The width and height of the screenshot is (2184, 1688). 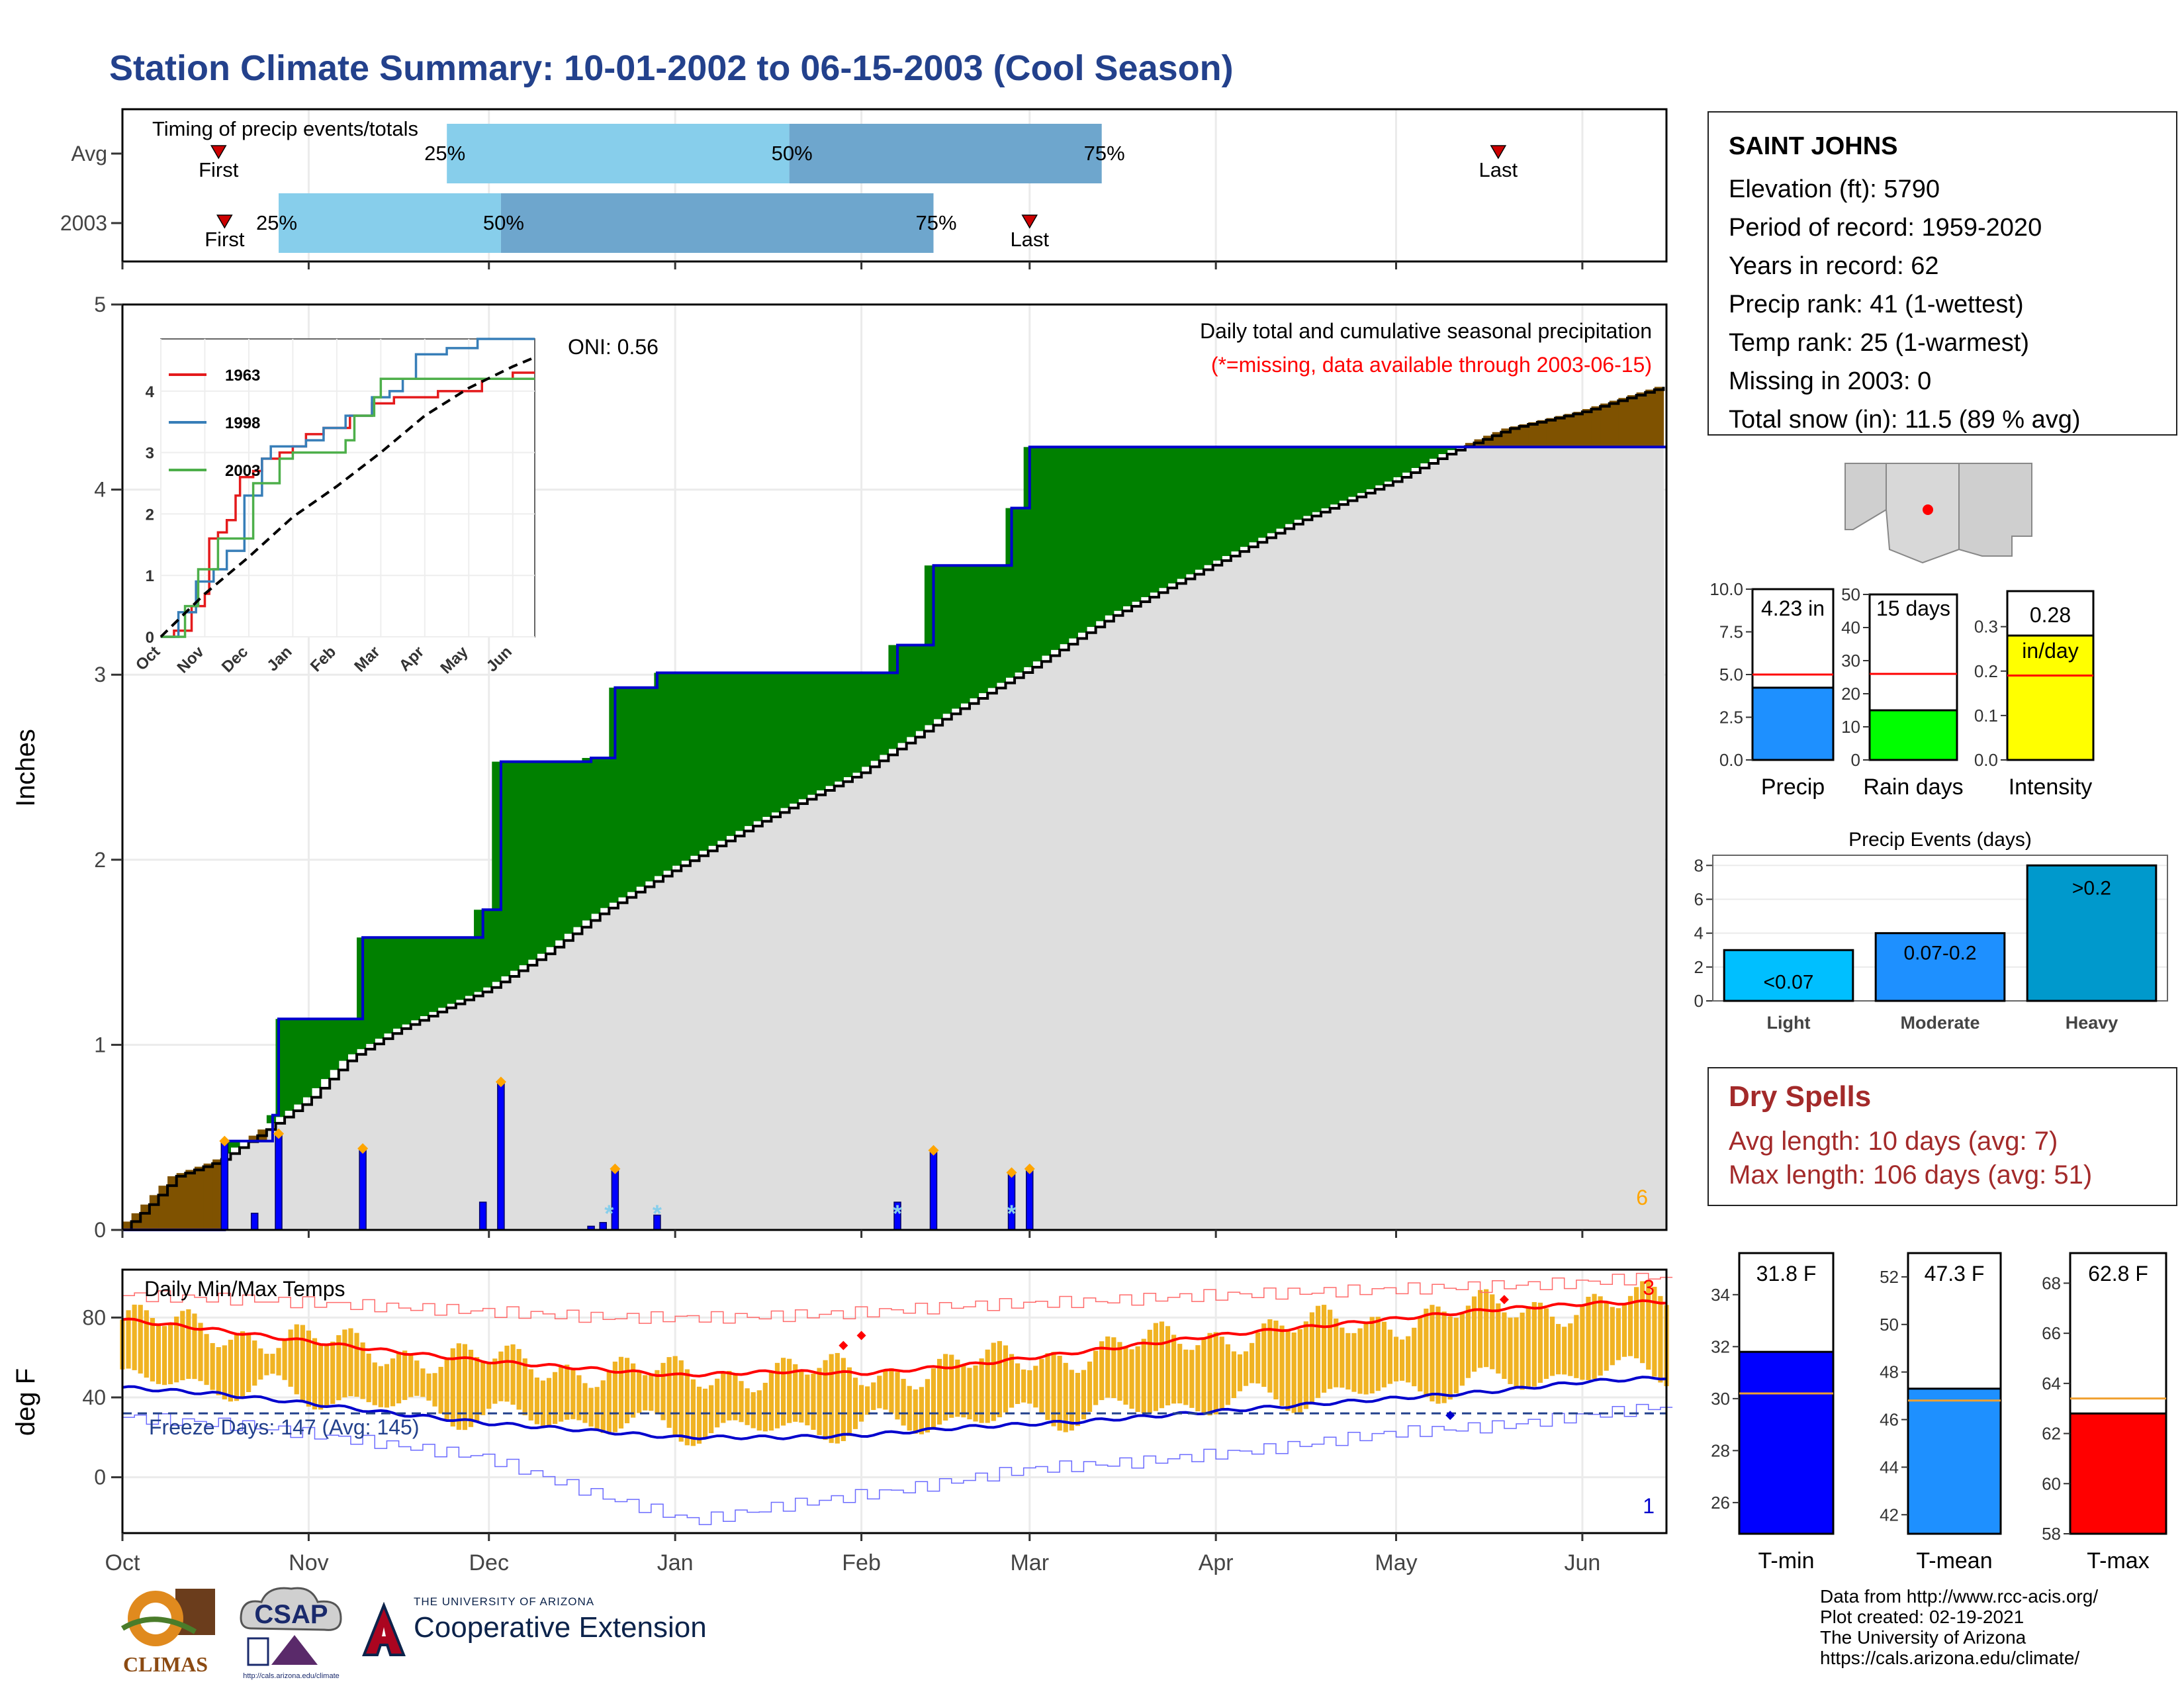 What do you see at coordinates (245, 1289) in the screenshot?
I see `temp-title: Daily Min/Max Temps` at bounding box center [245, 1289].